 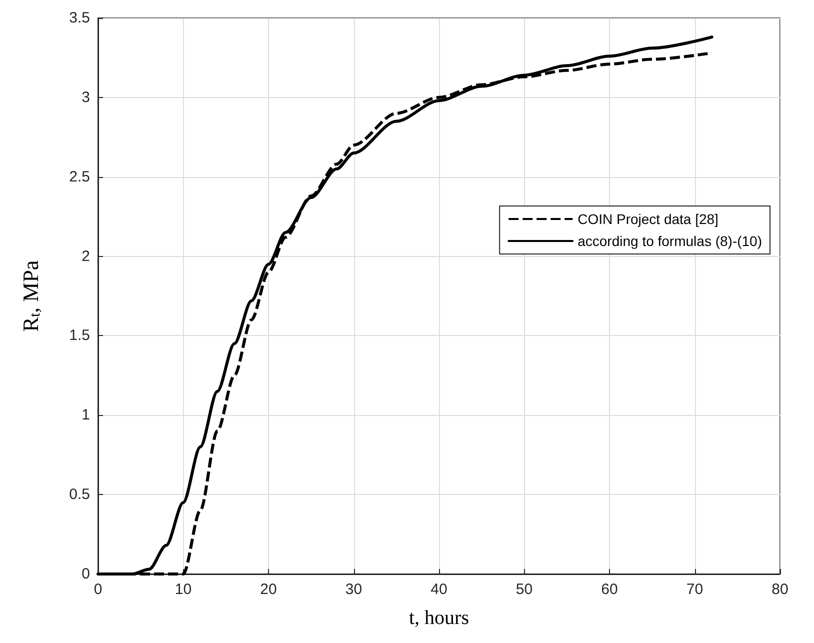 What do you see at coordinates (86, 574) in the screenshot?
I see `y-tick-label: 0` at bounding box center [86, 574].